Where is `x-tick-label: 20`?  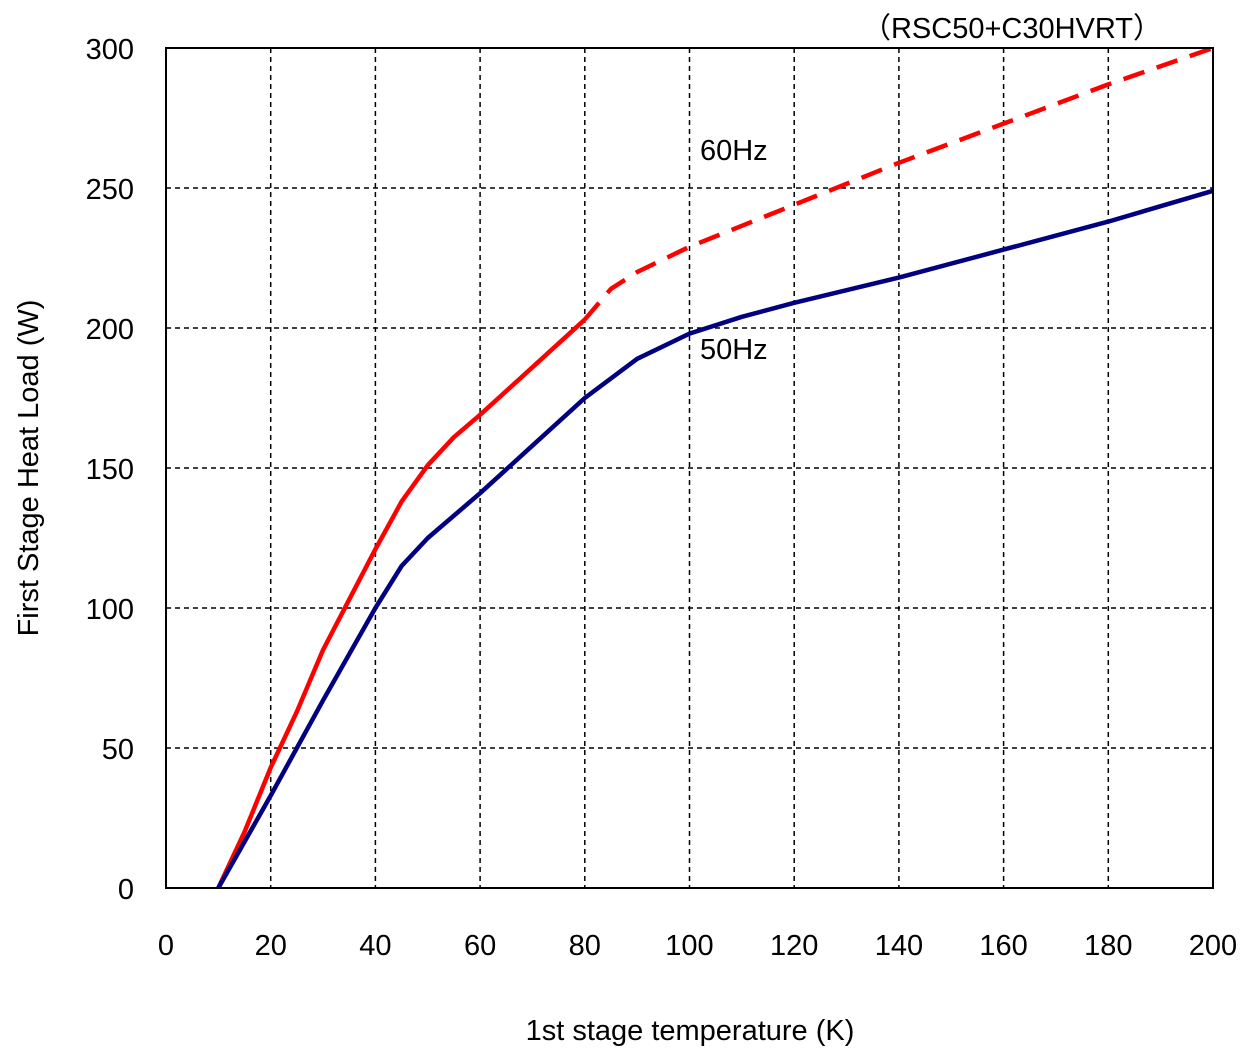 x-tick-label: 20 is located at coordinates (271, 946).